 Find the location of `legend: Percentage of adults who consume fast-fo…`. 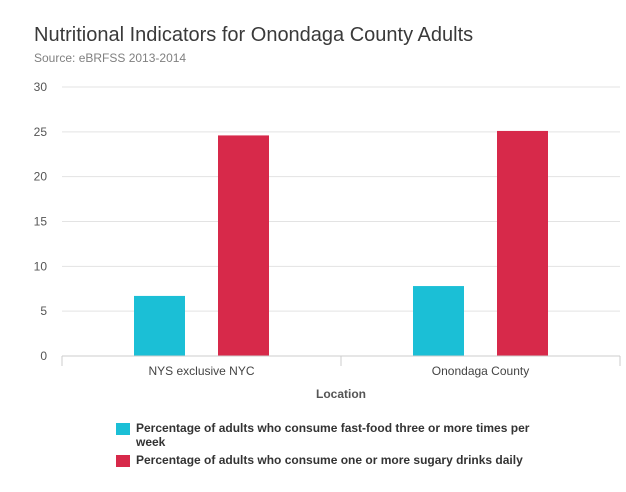

legend: Percentage of adults who consume fast-fo… is located at coordinates (331, 446).